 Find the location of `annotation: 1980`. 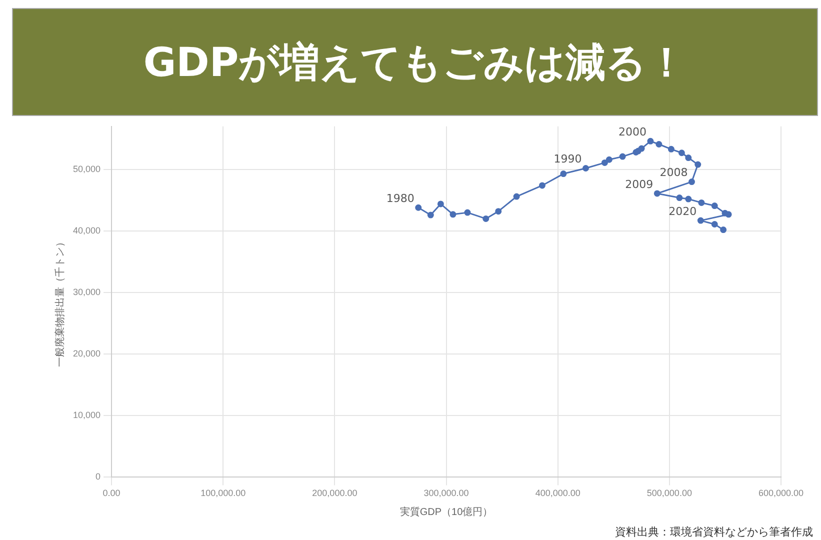

annotation: 1980 is located at coordinates (400, 198).